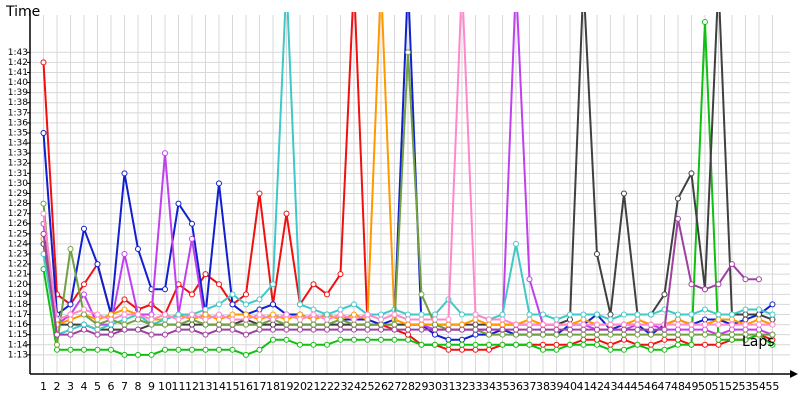  I want to click on x-axis-title: Laps, so click(758, 342).